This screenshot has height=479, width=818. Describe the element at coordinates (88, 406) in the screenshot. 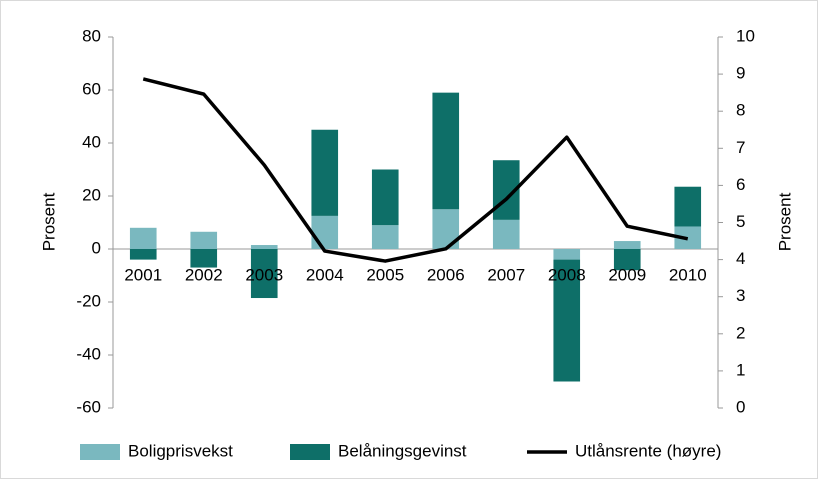

I see `y-tick-label: -60` at that location.